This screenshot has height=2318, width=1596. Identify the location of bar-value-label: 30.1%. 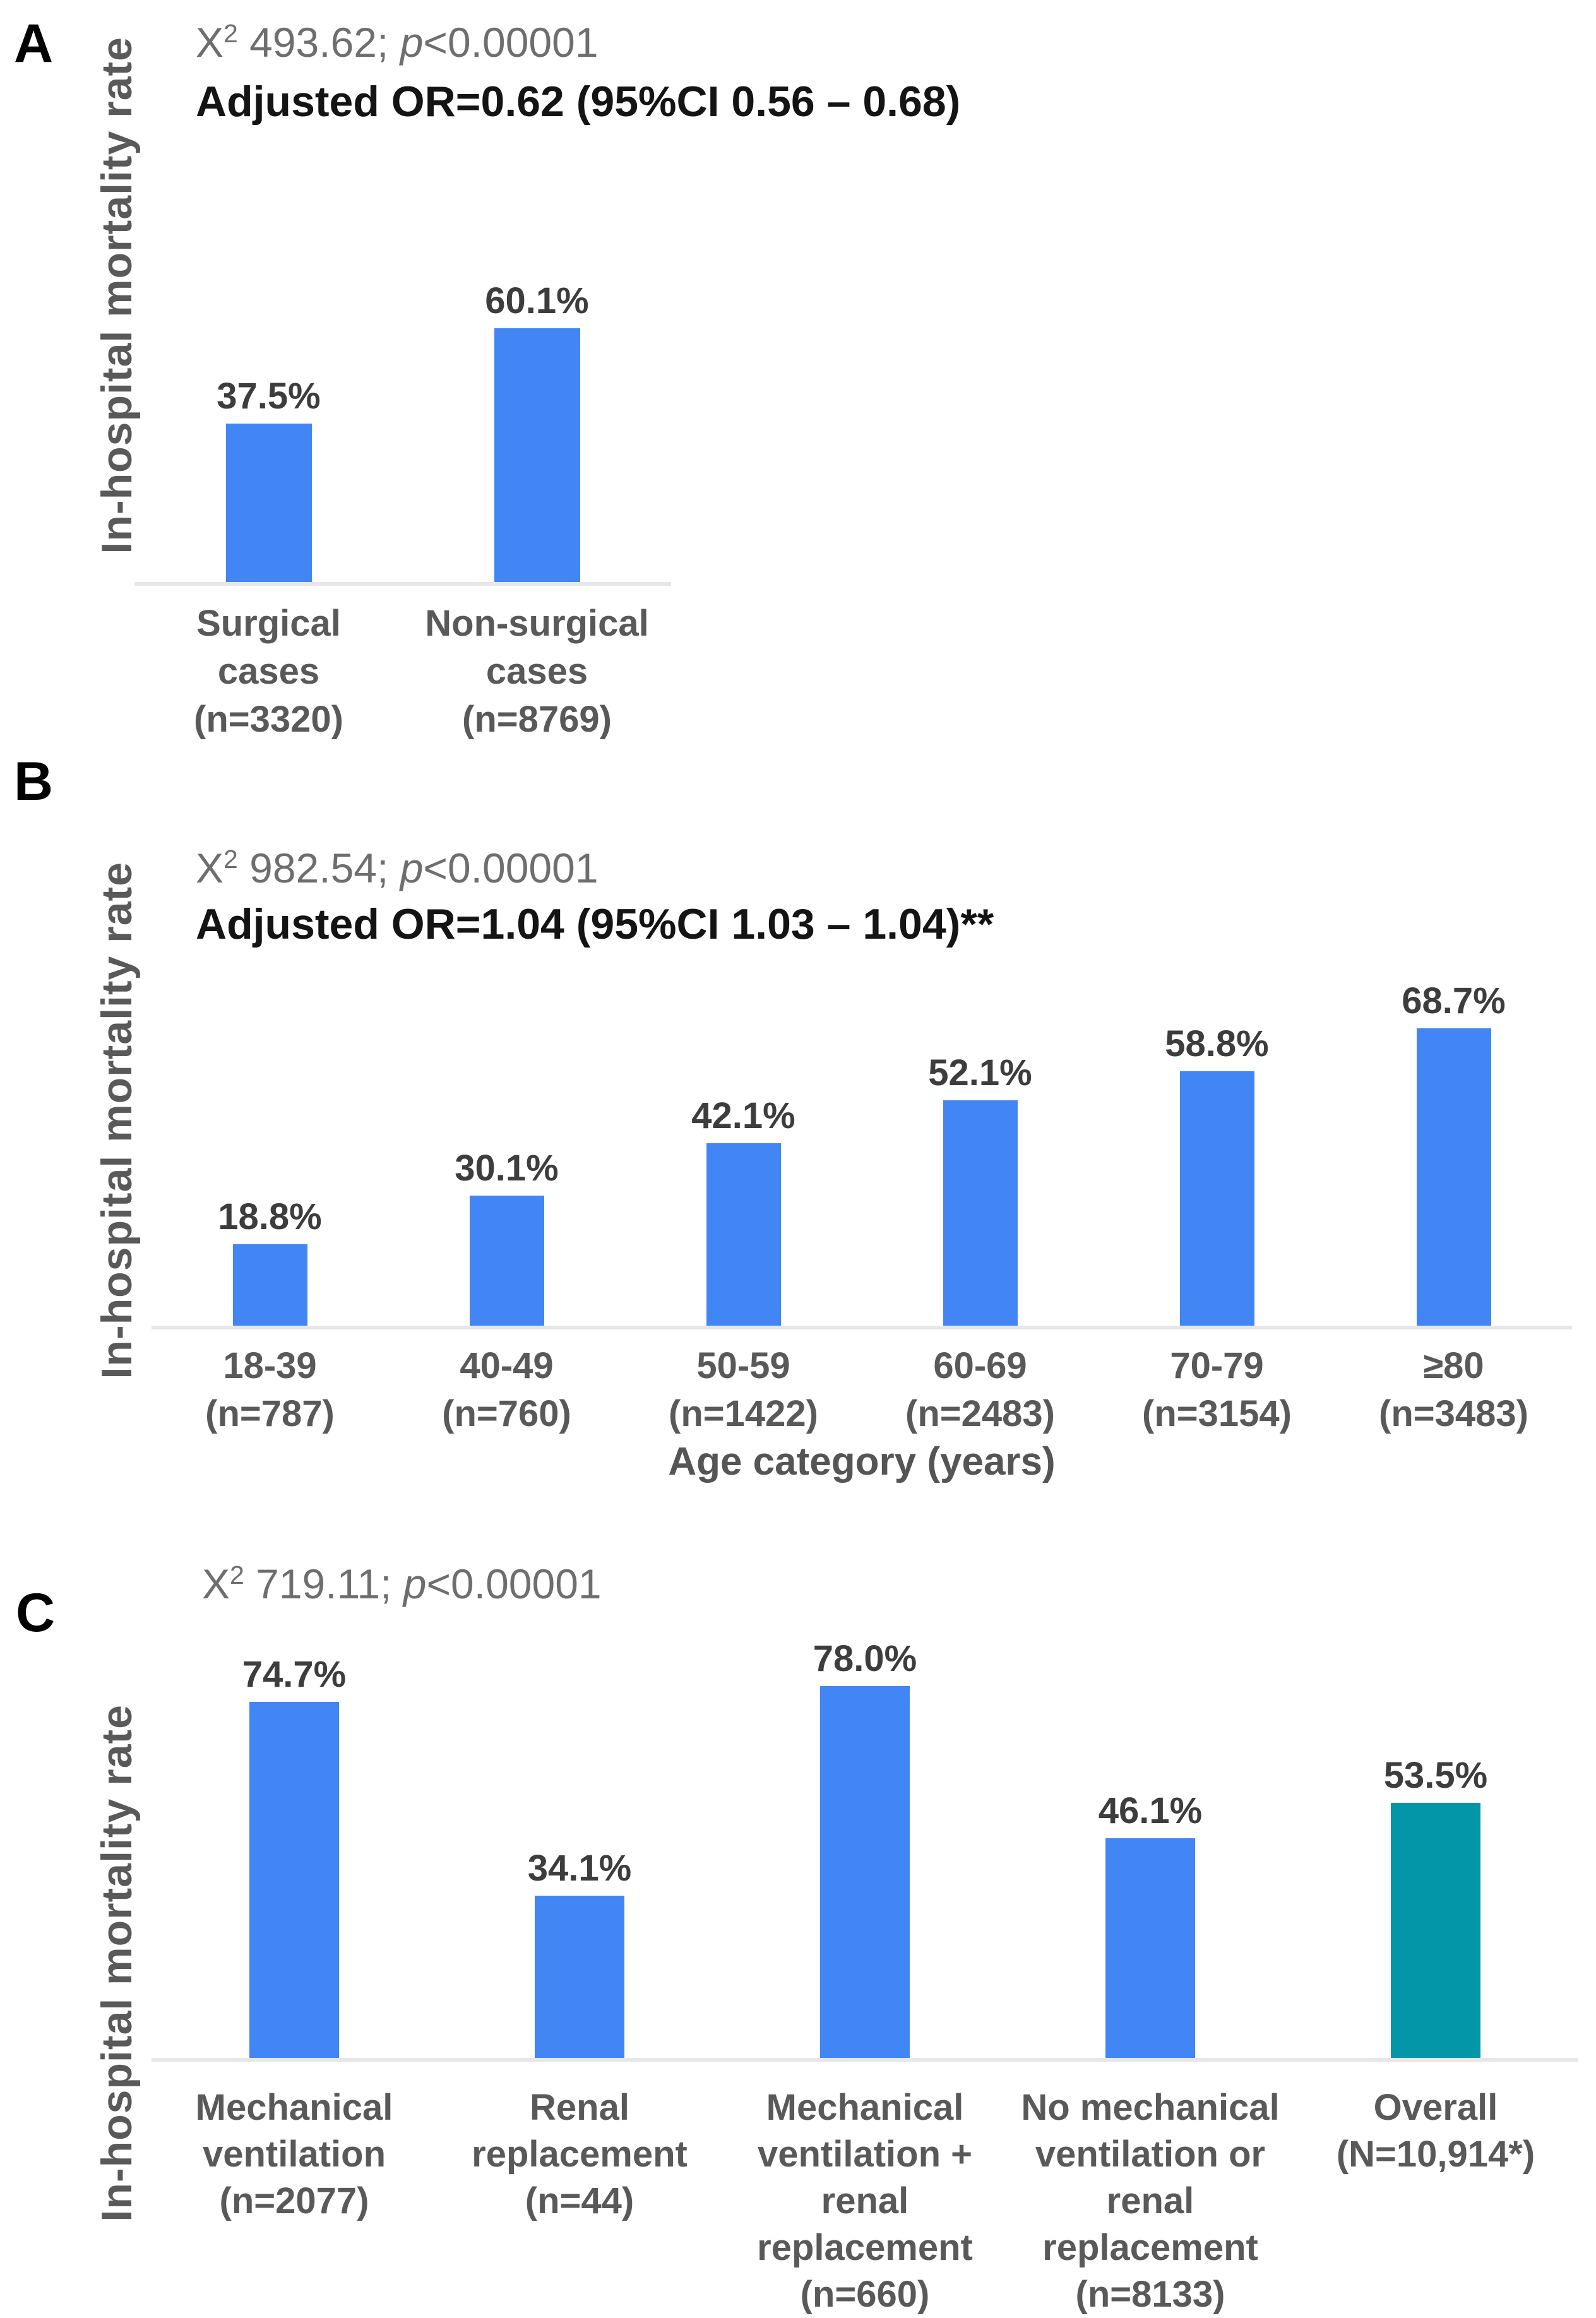
(507, 1168).